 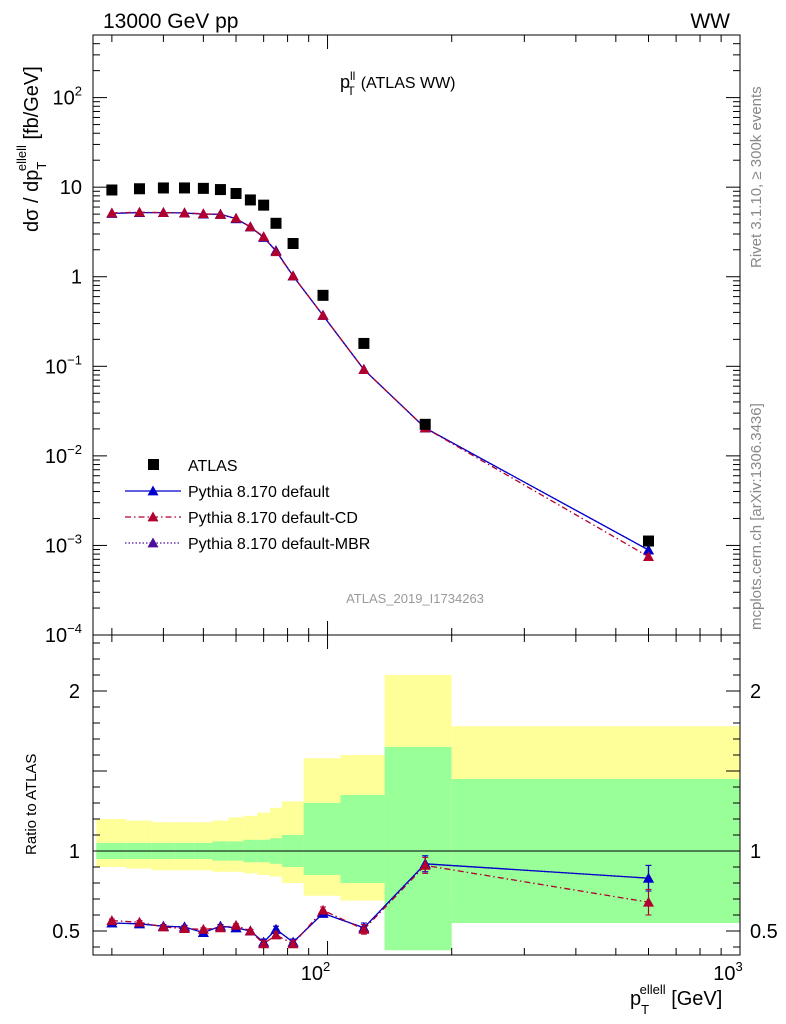 What do you see at coordinates (66, 932) in the screenshot?
I see `ratio-y-tick-label-left: 0.5` at bounding box center [66, 932].